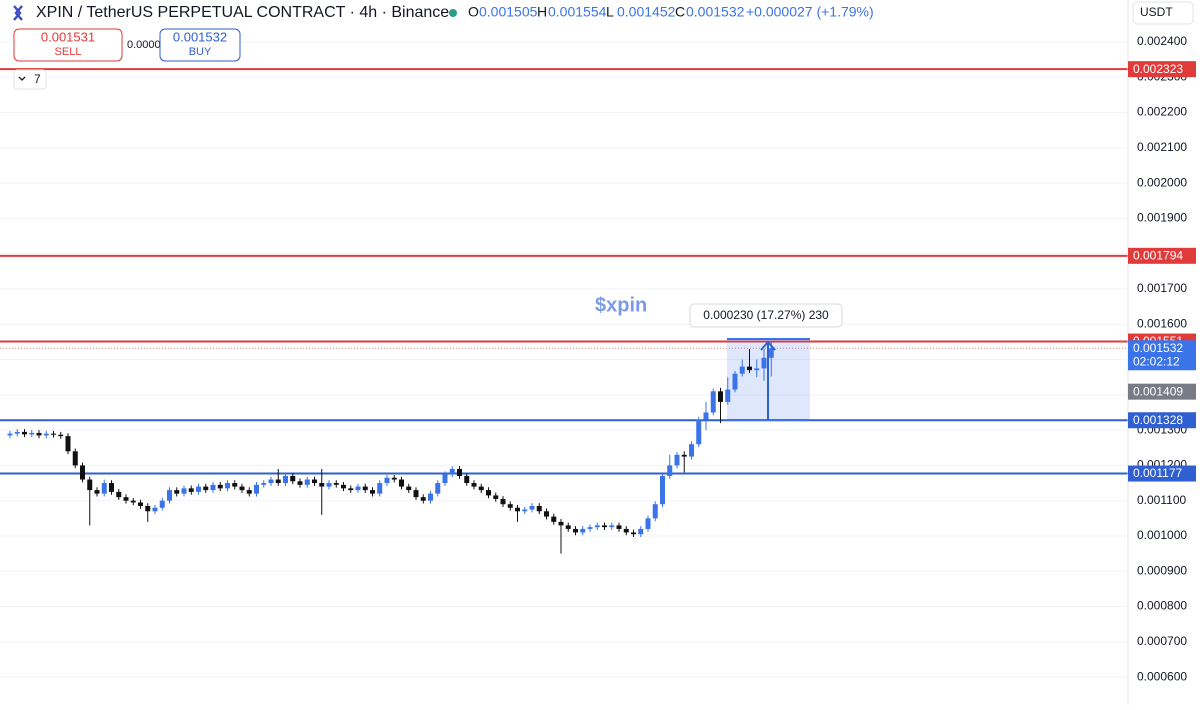 The image size is (1200, 710). What do you see at coordinates (1158, 69) in the screenshot?
I see `price-badge-label: 0.002323` at bounding box center [1158, 69].